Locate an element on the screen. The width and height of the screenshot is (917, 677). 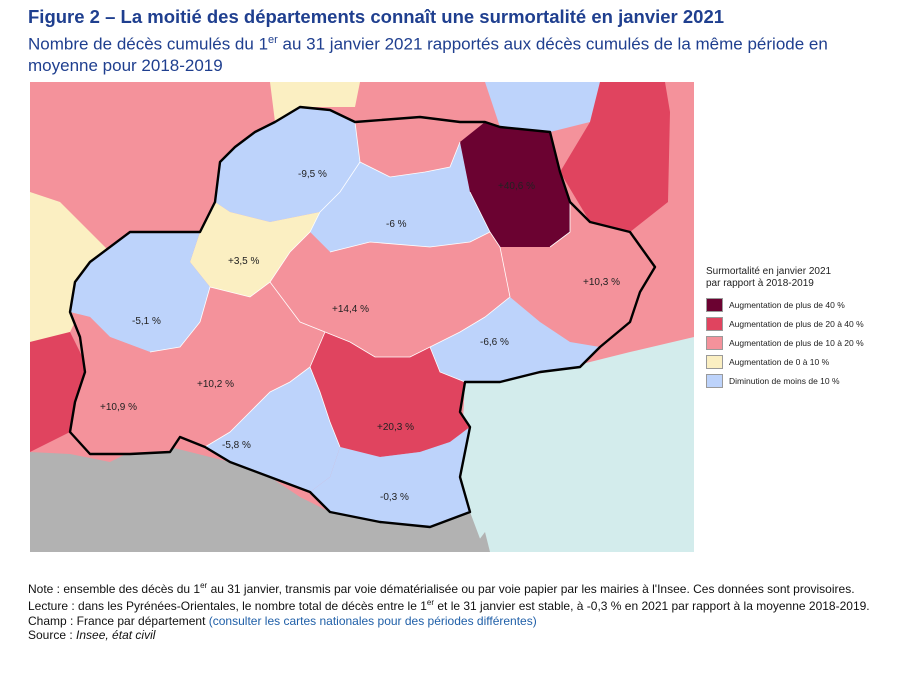
source-label: Source : is located at coordinates (52, 635).